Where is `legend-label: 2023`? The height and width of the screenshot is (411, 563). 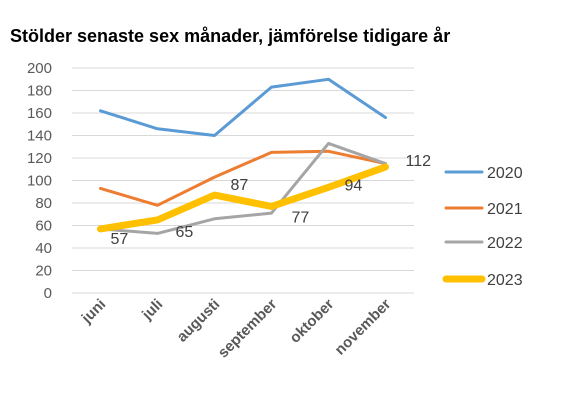
legend-label: 2023 is located at coordinates (505, 280).